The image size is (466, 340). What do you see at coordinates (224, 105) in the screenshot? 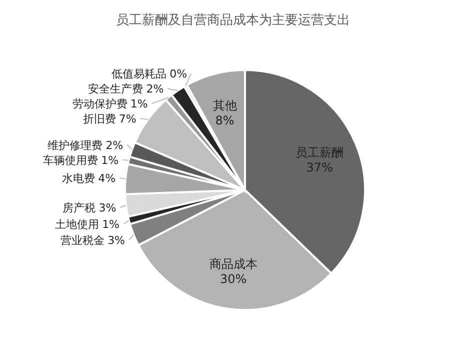
I see `slice-label: 其他` at bounding box center [224, 105].